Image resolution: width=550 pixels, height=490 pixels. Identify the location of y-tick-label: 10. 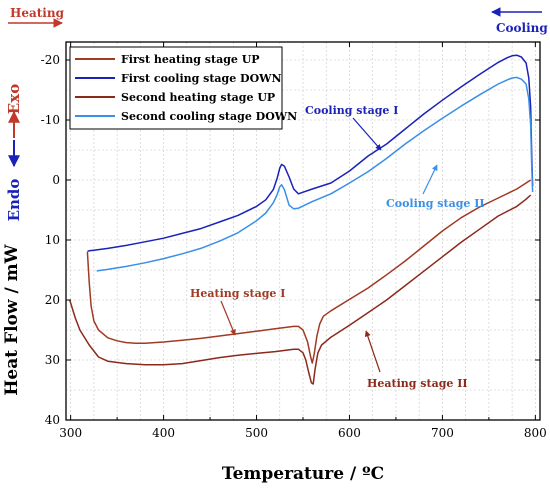
(52, 240).